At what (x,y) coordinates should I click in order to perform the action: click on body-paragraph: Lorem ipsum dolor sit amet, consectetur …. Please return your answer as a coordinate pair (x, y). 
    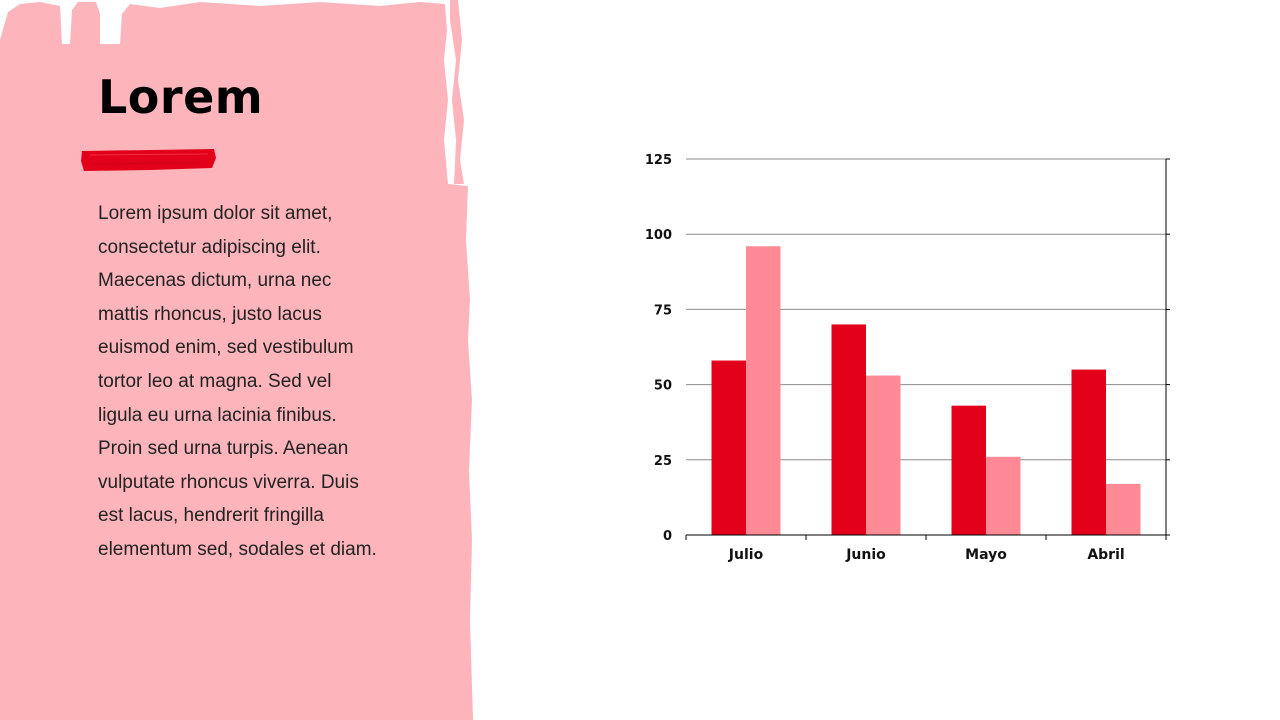
    Looking at the image, I should click on (237, 381).